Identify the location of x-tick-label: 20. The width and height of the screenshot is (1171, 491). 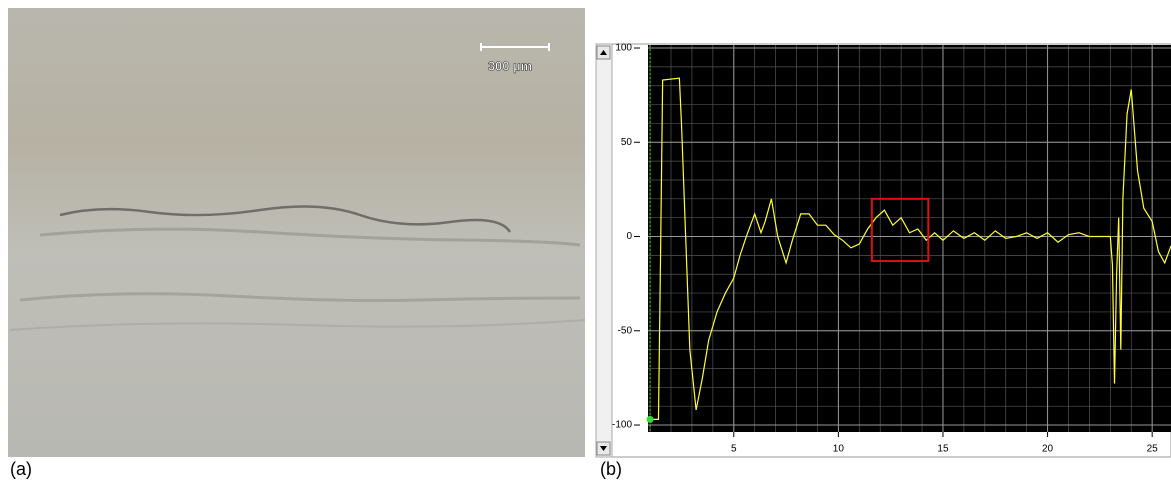
(1048, 449).